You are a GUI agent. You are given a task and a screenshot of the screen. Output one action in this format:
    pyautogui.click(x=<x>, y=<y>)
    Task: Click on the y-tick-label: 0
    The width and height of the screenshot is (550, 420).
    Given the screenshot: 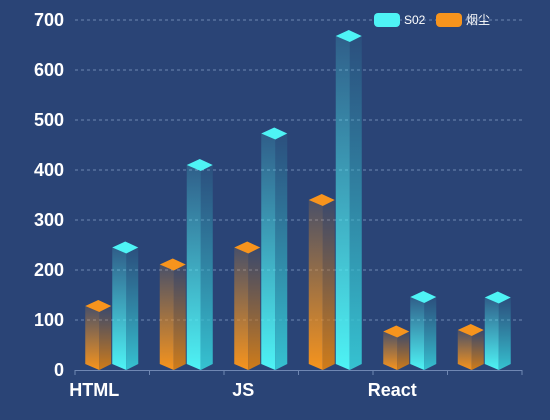 What is the action you would take?
    pyautogui.click(x=59, y=370)
    